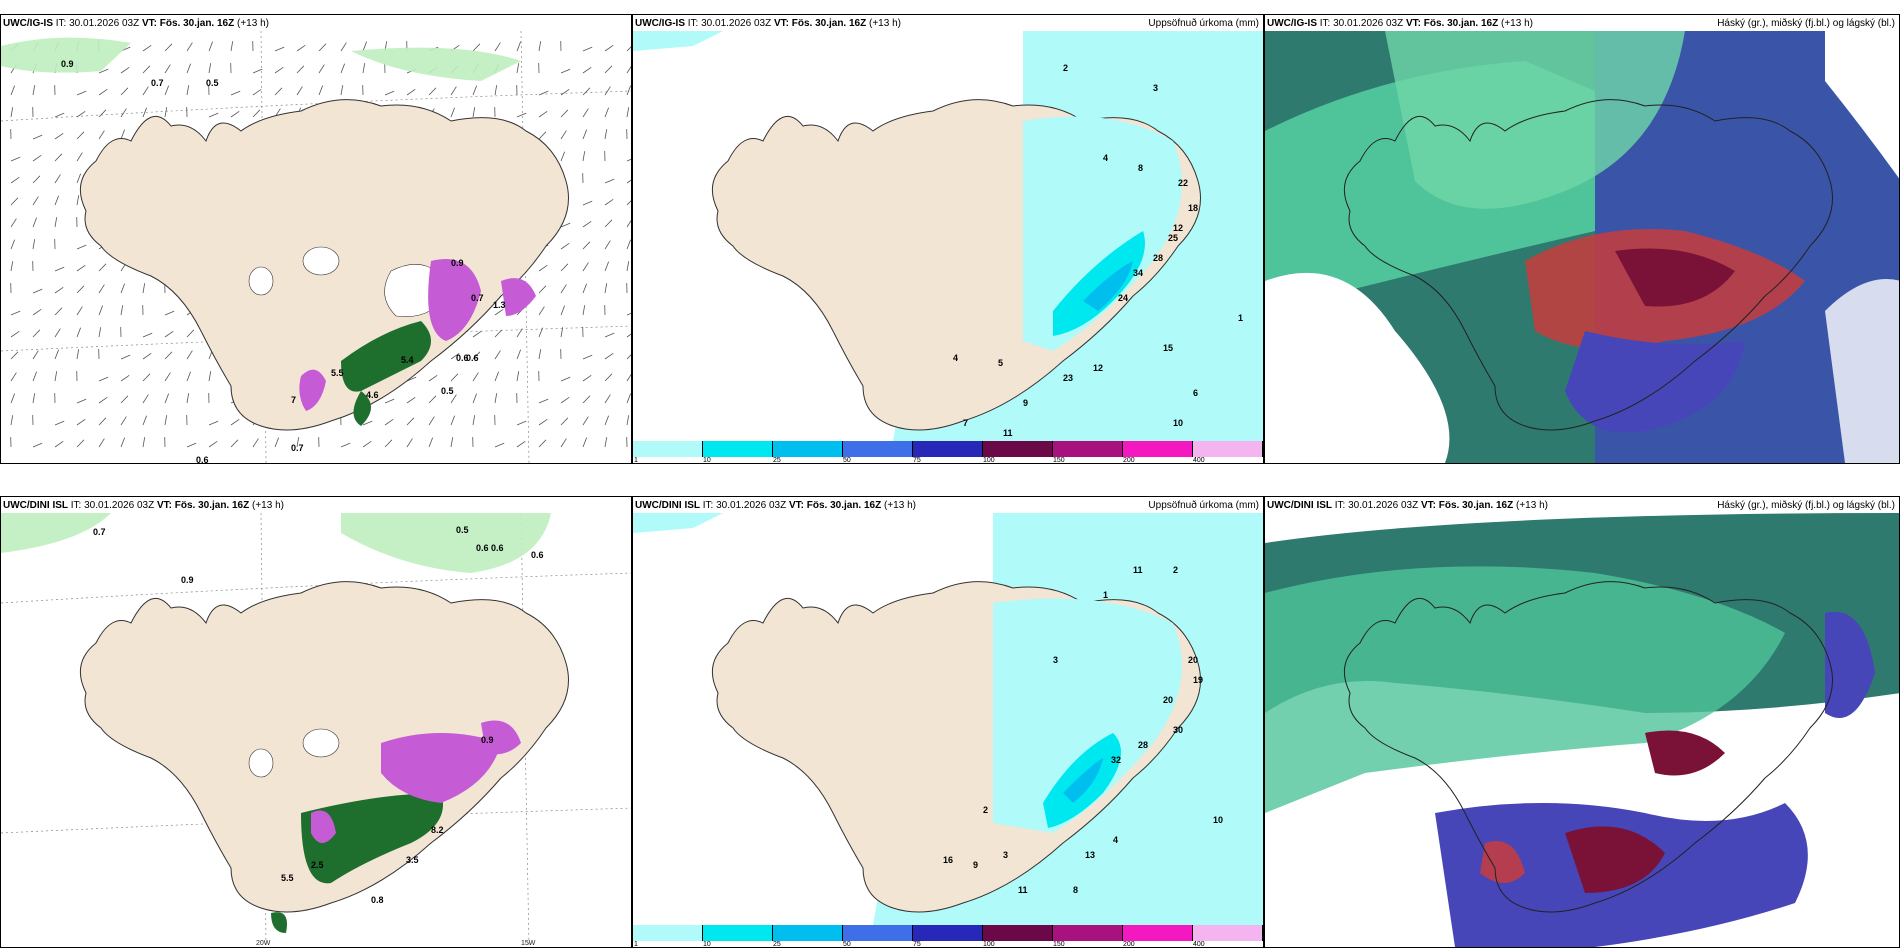  What do you see at coordinates (1158, 258) in the screenshot?
I see `svg-text: 28` at bounding box center [1158, 258].